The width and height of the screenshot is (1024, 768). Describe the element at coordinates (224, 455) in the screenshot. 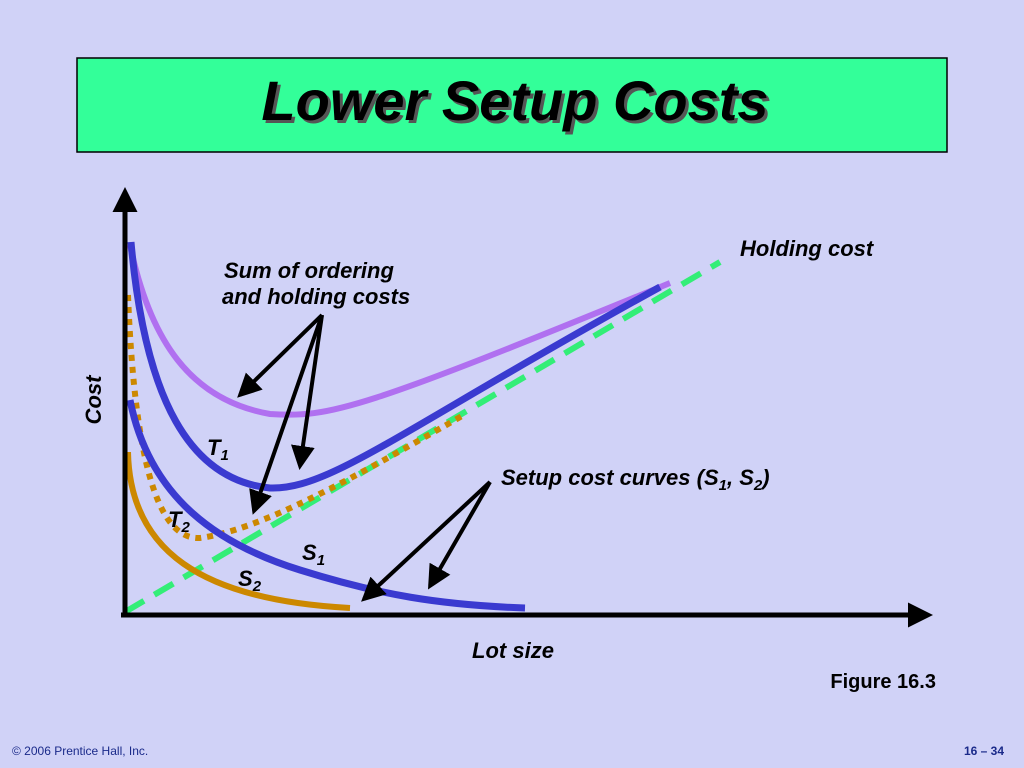

I see `t1-subscript: 1` at that location.